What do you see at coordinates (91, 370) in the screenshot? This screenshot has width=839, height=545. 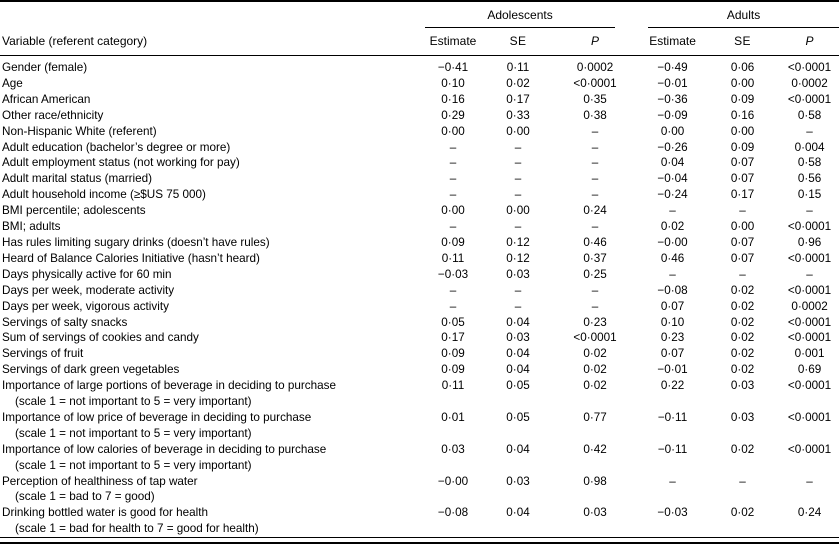 I see `variable-label: Servings of dark green vegetables` at bounding box center [91, 370].